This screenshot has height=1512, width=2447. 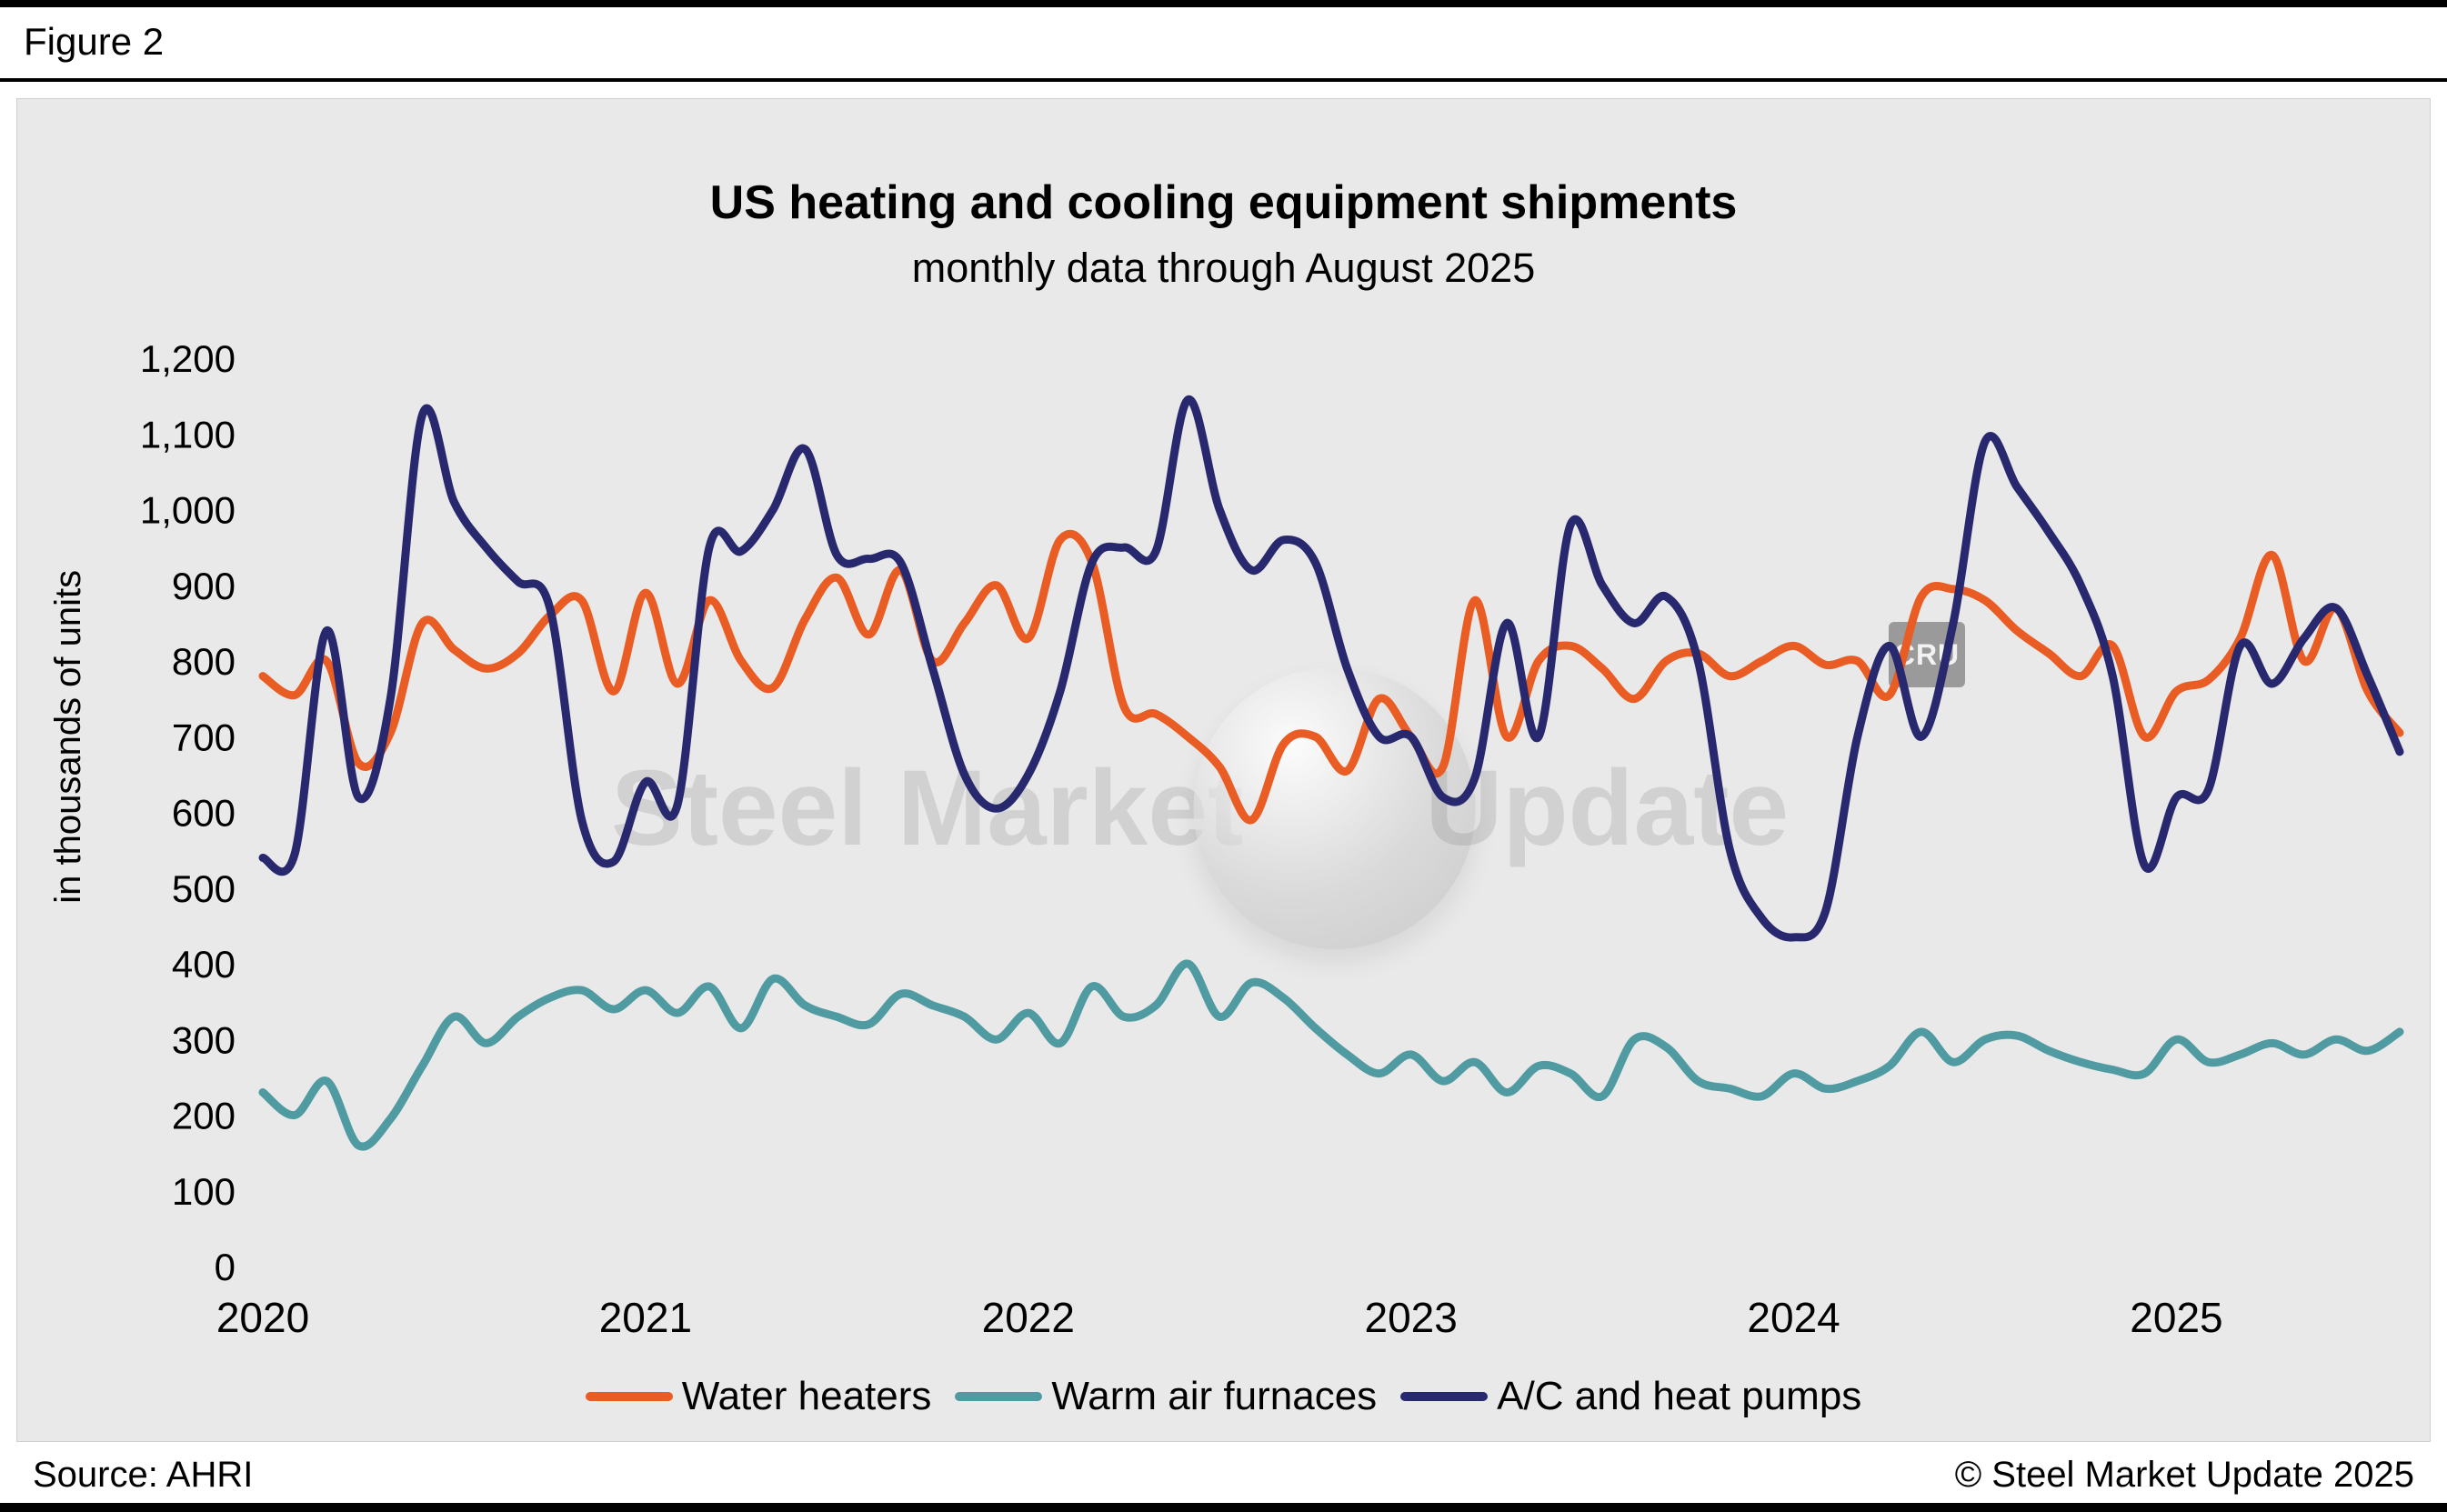 I want to click on y-tick-label: 200, so click(x=204, y=1116).